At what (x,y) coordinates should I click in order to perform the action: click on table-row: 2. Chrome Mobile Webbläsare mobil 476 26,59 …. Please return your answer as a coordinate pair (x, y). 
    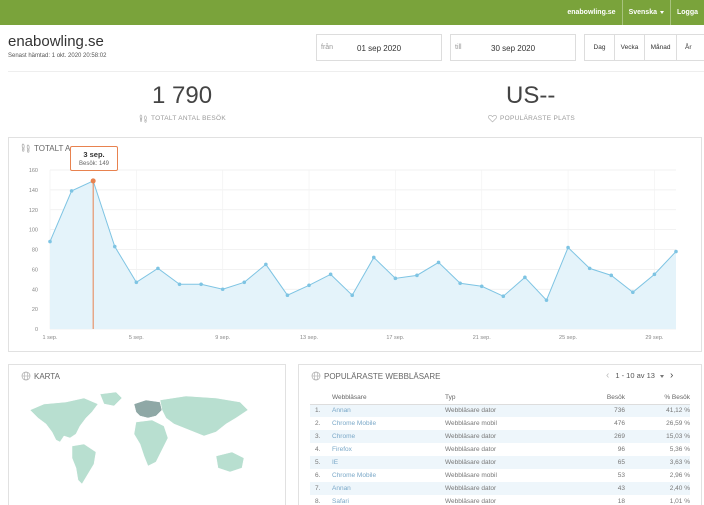
    Looking at the image, I should click on (500, 423).